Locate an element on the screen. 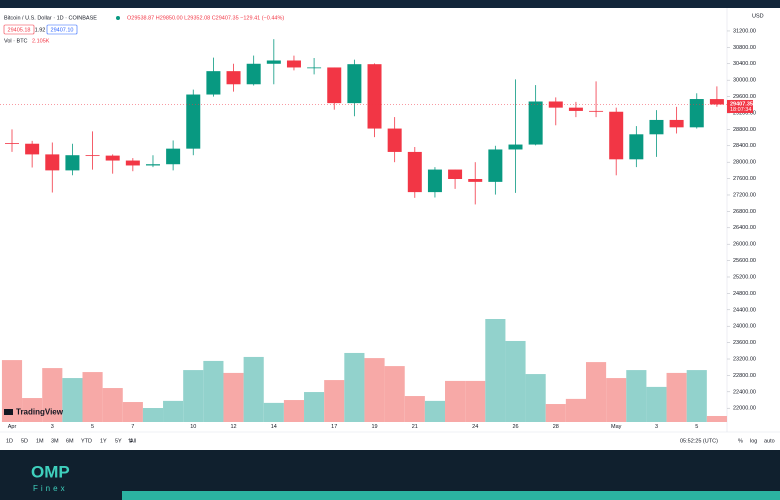 The image size is (780, 500). range-button: 5Y is located at coordinates (118, 441).